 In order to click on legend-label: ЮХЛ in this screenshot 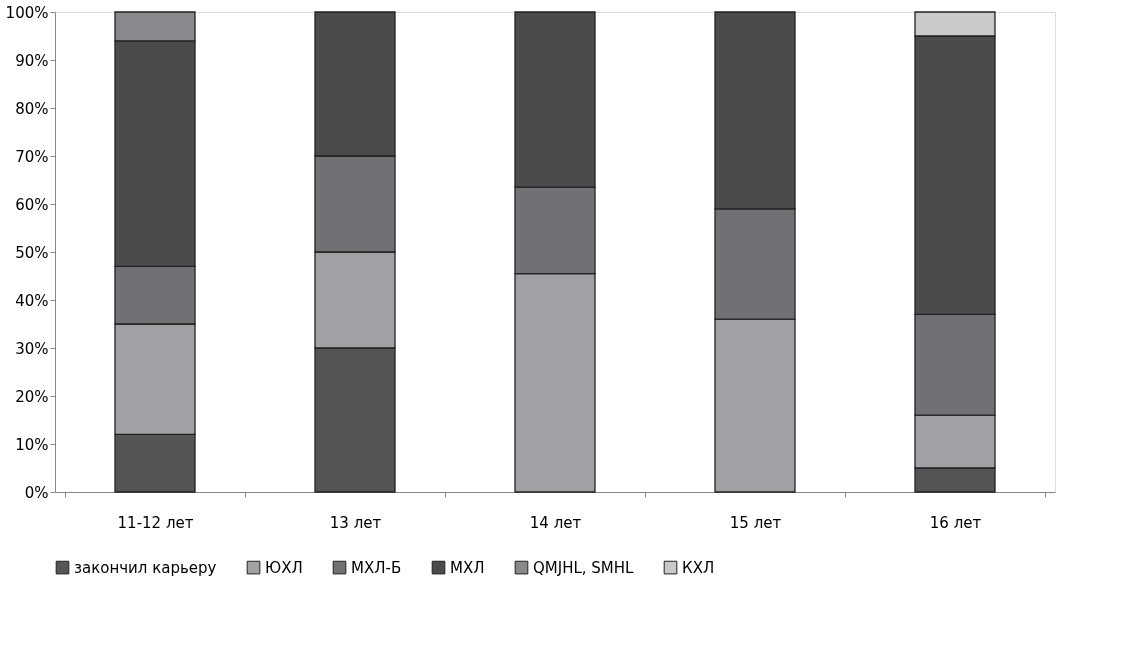, I will do `click(284, 567)`.